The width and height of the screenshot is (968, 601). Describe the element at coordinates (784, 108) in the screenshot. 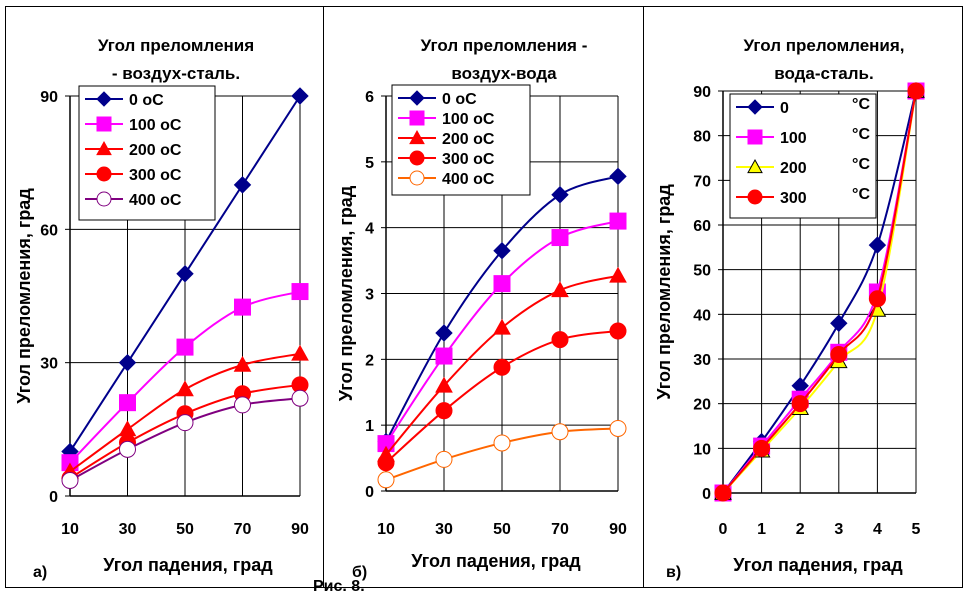

I see `legend-label: 0` at that location.